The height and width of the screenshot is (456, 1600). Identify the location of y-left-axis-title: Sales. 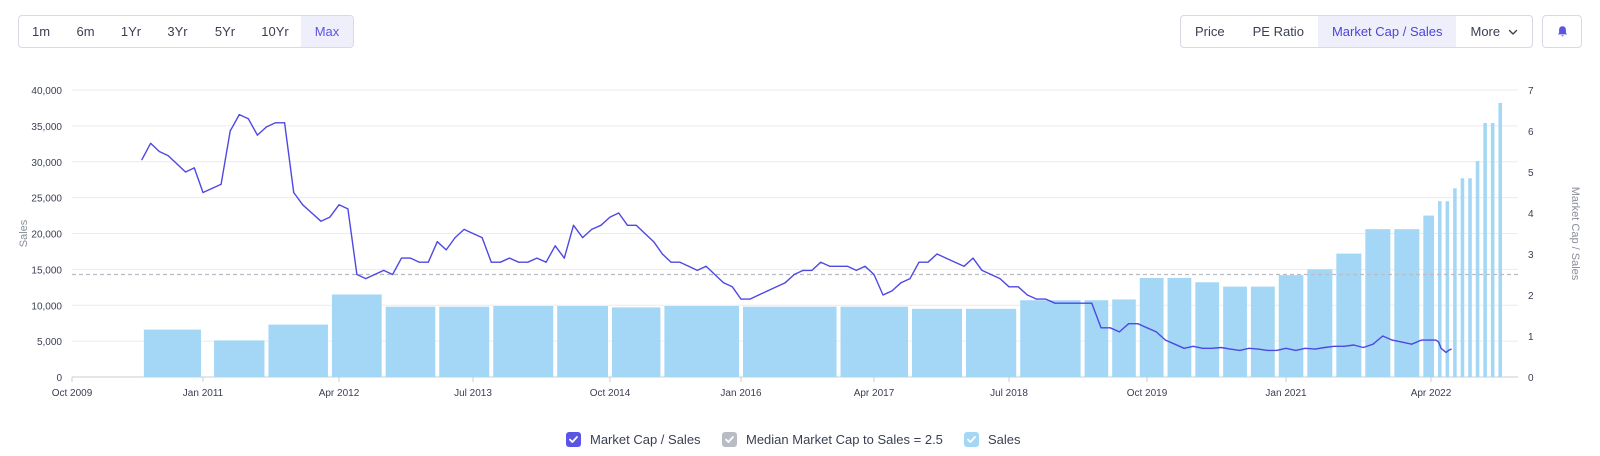
(24, 233).